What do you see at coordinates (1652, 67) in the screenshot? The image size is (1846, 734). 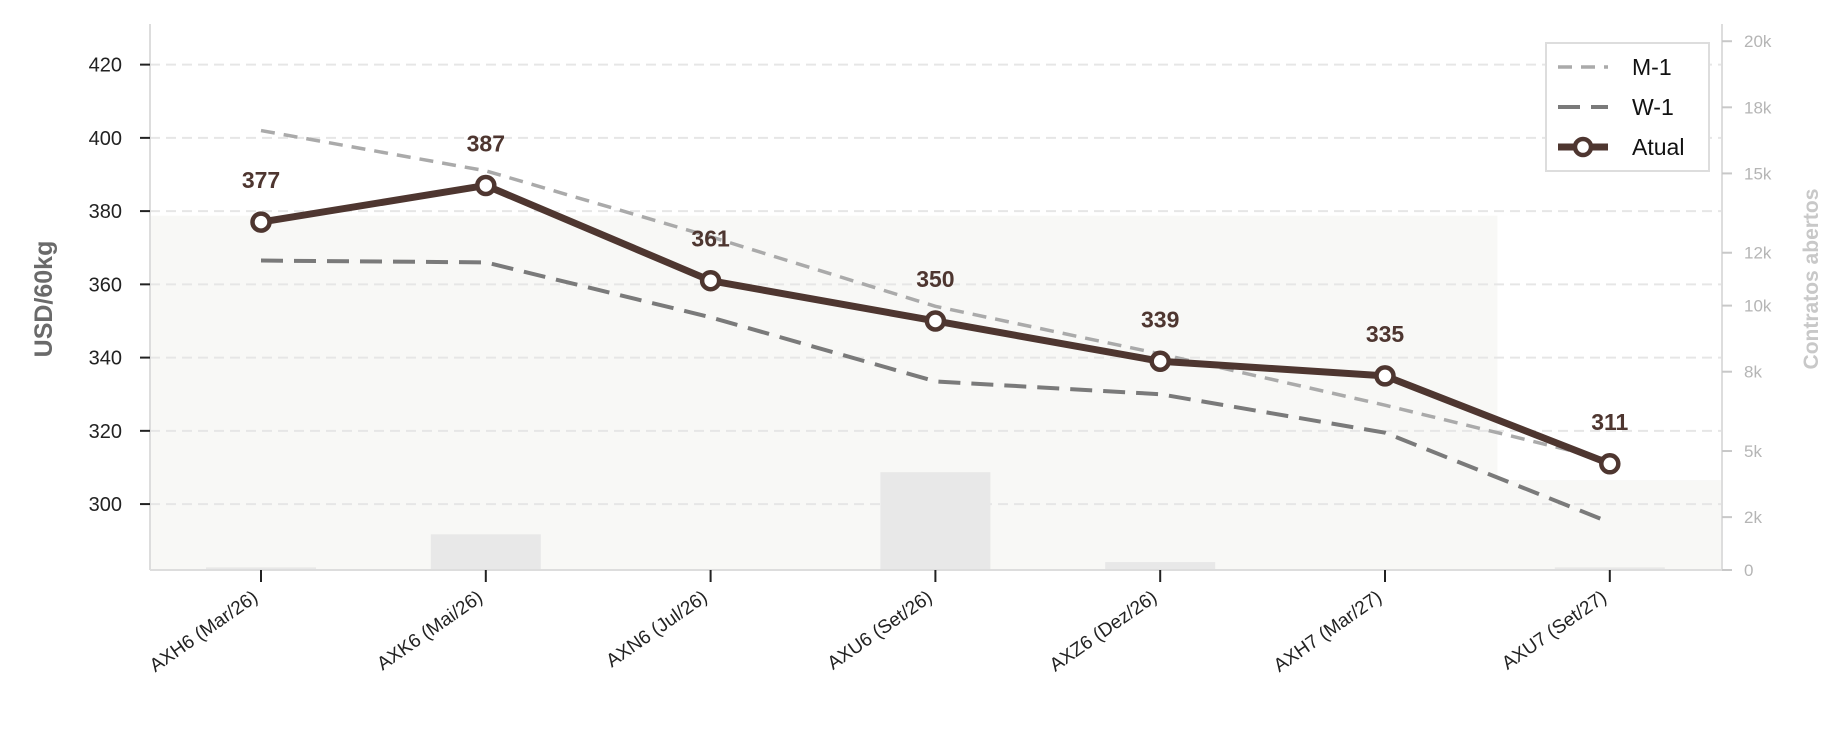 I see `legend-label: M-1` at bounding box center [1652, 67].